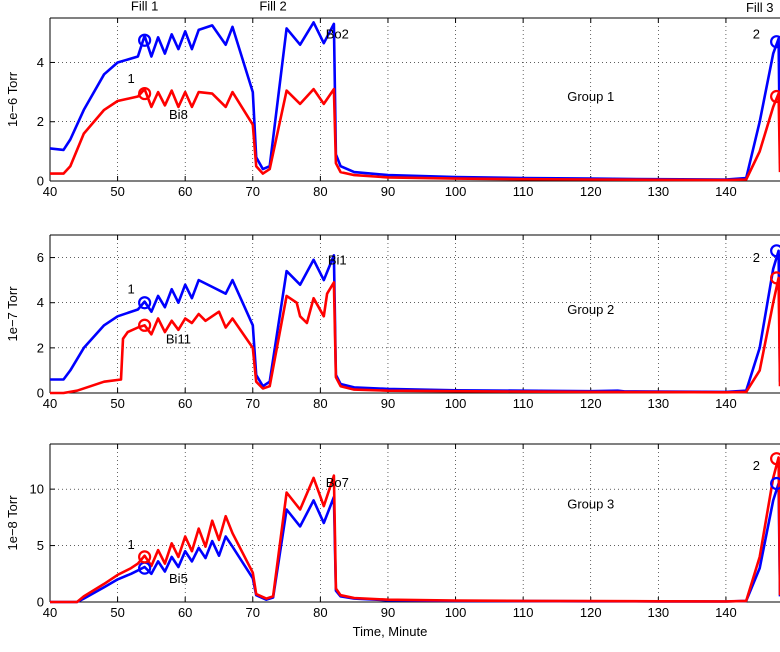 The height and width of the screenshot is (652, 780). What do you see at coordinates (178, 578) in the screenshot?
I see `annotation-label: Bi5` at bounding box center [178, 578].